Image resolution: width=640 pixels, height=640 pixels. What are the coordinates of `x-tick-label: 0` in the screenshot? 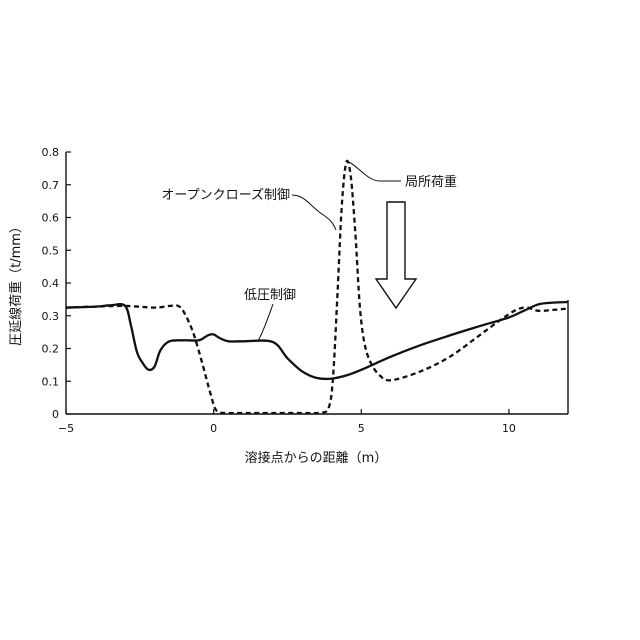 It's located at (213, 428).